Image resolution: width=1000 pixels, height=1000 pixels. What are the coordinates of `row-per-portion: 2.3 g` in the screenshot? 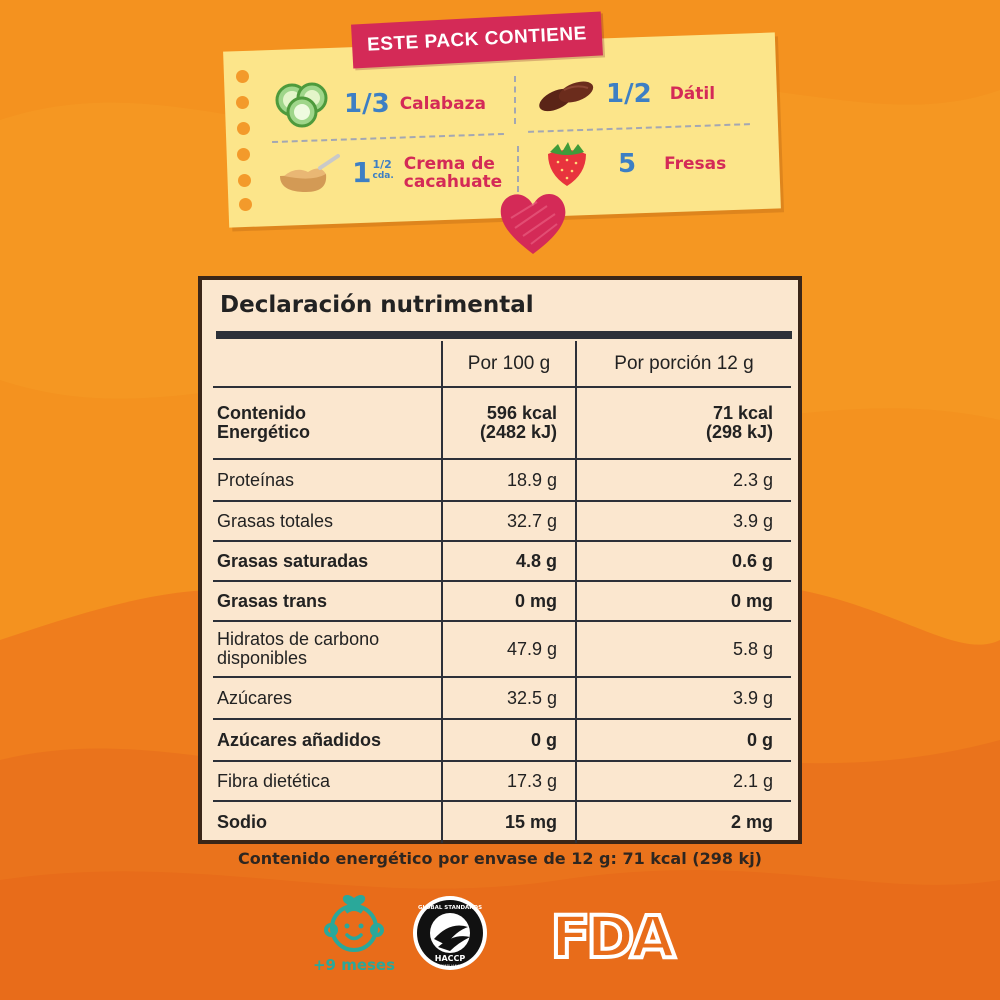 It's located at (683, 480).